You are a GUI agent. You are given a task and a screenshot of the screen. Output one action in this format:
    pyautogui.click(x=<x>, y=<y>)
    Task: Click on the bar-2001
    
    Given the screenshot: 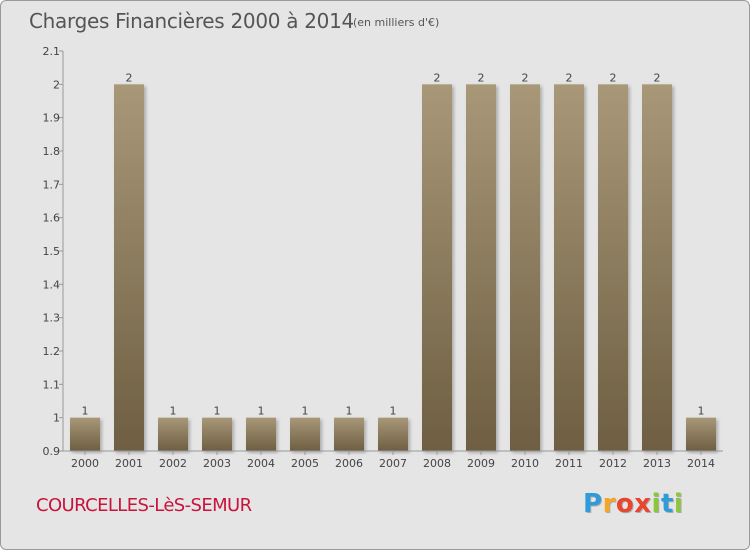 What is the action you would take?
    pyautogui.click(x=129, y=267)
    